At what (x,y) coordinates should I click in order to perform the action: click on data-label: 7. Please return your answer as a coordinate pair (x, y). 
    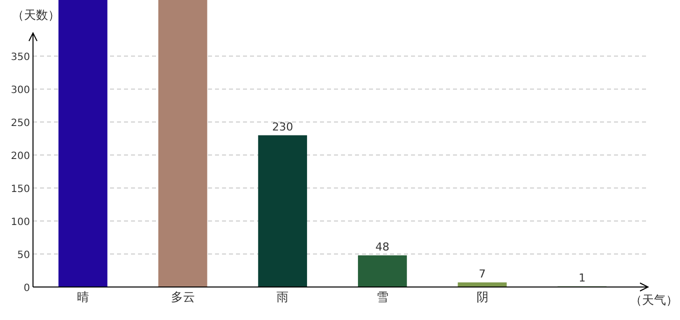
    Looking at the image, I should click on (482, 273).